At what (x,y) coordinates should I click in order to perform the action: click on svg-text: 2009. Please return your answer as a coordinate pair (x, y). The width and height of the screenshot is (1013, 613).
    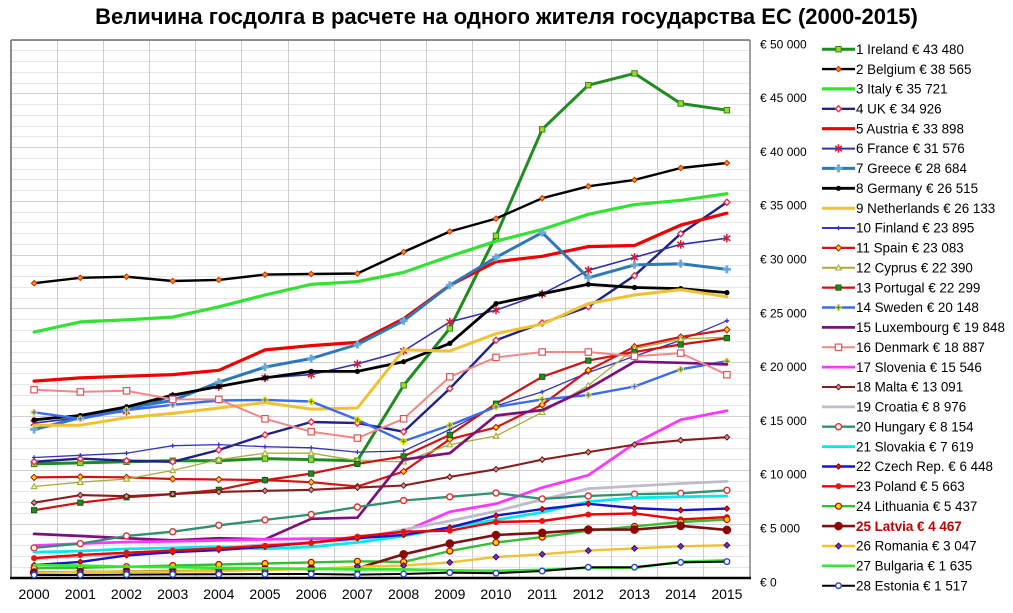
    Looking at the image, I should click on (449, 594).